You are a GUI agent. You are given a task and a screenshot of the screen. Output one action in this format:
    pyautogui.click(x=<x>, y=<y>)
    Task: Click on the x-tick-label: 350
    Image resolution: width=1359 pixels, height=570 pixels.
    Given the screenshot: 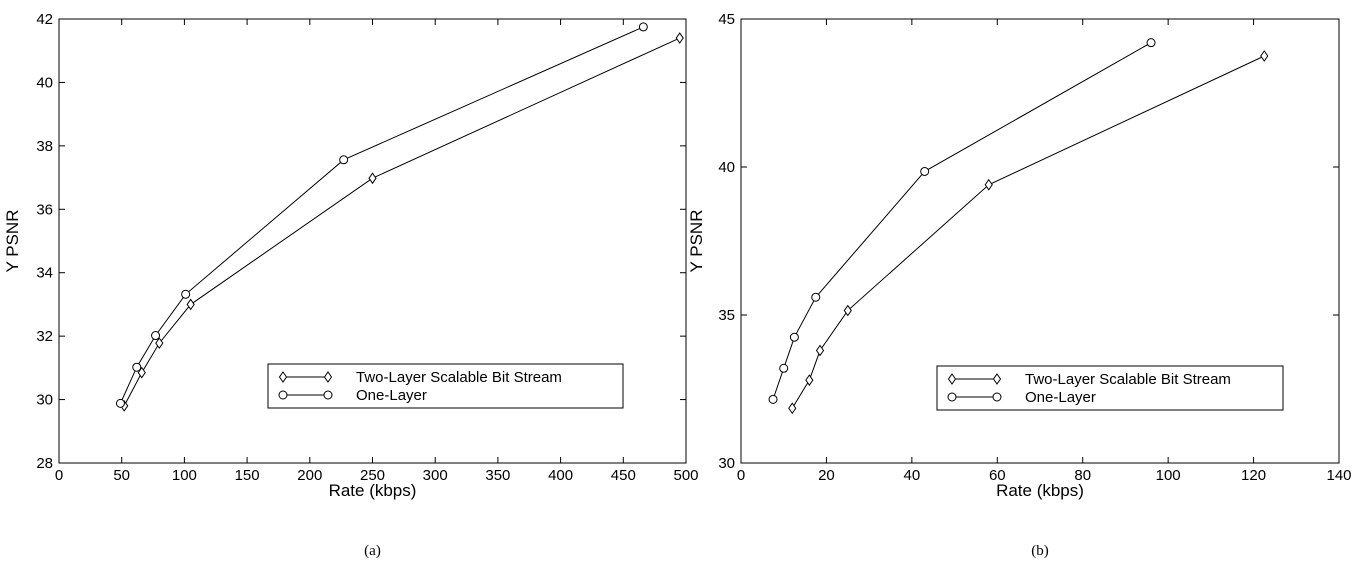 What is the action you would take?
    pyautogui.click(x=497, y=475)
    